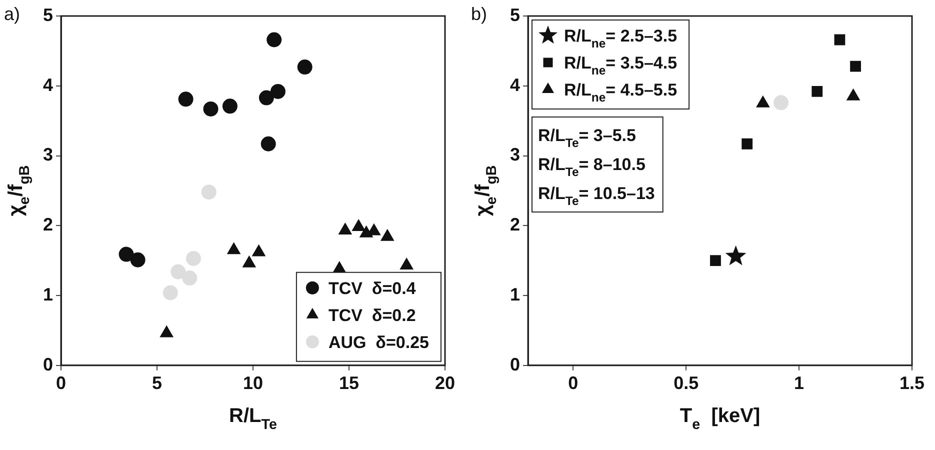 Image resolution: width=935 pixels, height=450 pixels. I want to click on legend-label: TCV δ=0.4, so click(372, 288).